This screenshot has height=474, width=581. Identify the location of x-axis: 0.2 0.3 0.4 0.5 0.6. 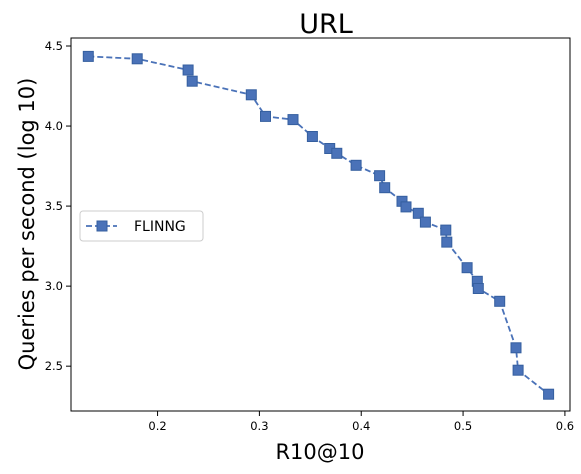
(361, 422).